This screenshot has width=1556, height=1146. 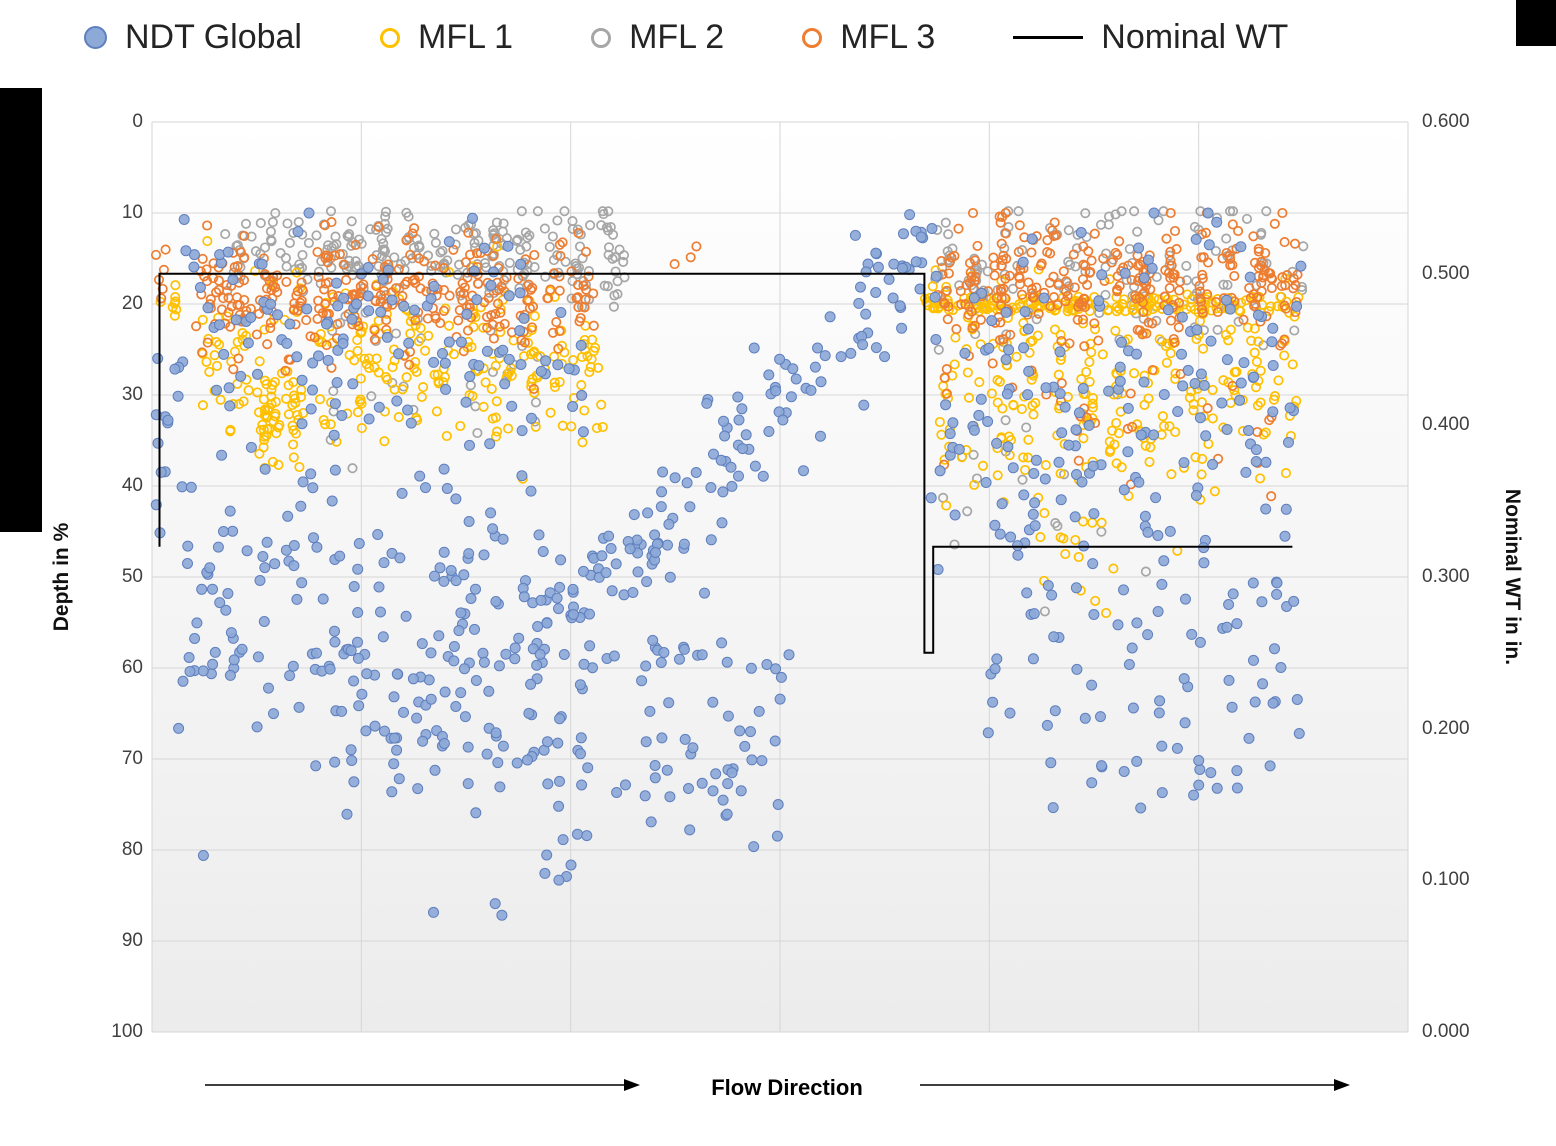 I want to click on y-left-tick-label: 80, so click(x=132, y=849).